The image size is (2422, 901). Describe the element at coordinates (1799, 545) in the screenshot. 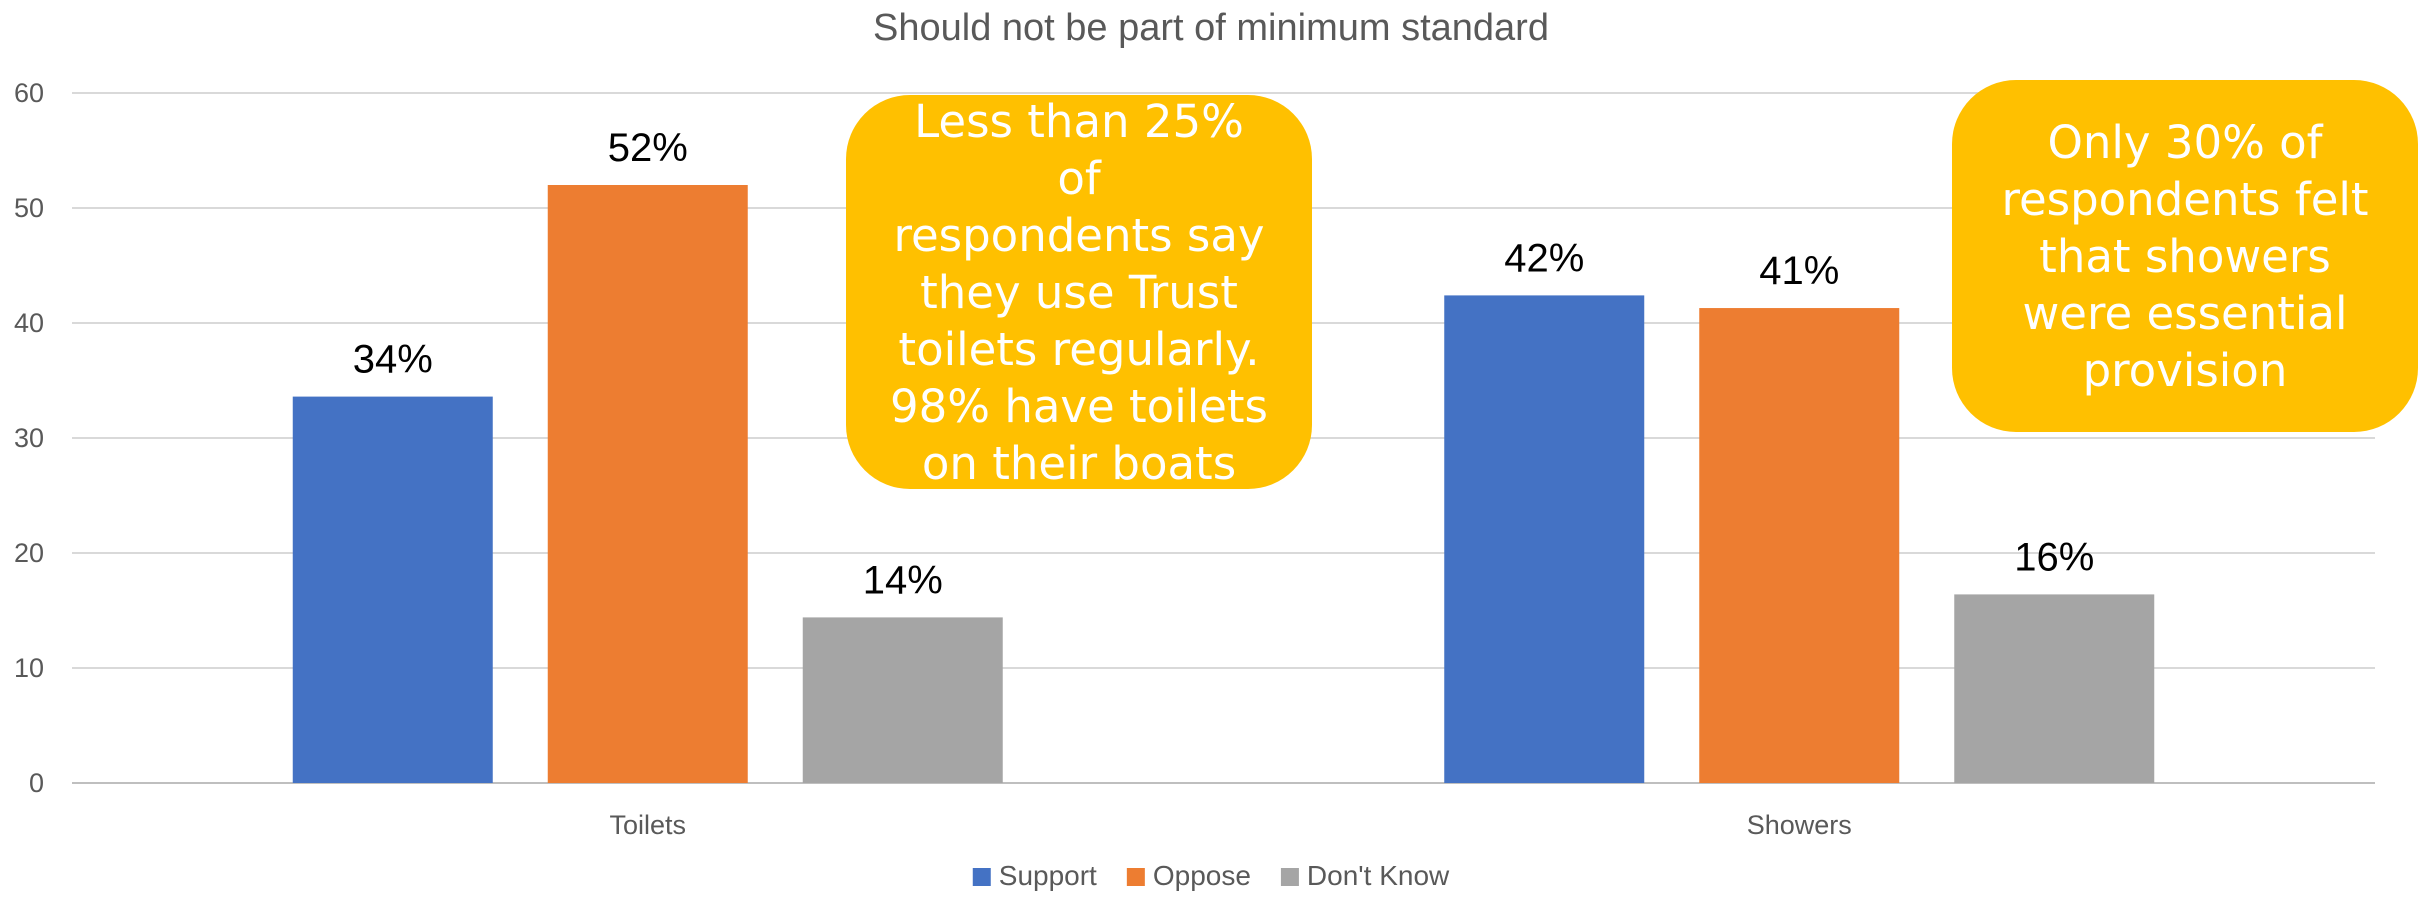

I see `bar-showers-oppose` at that location.